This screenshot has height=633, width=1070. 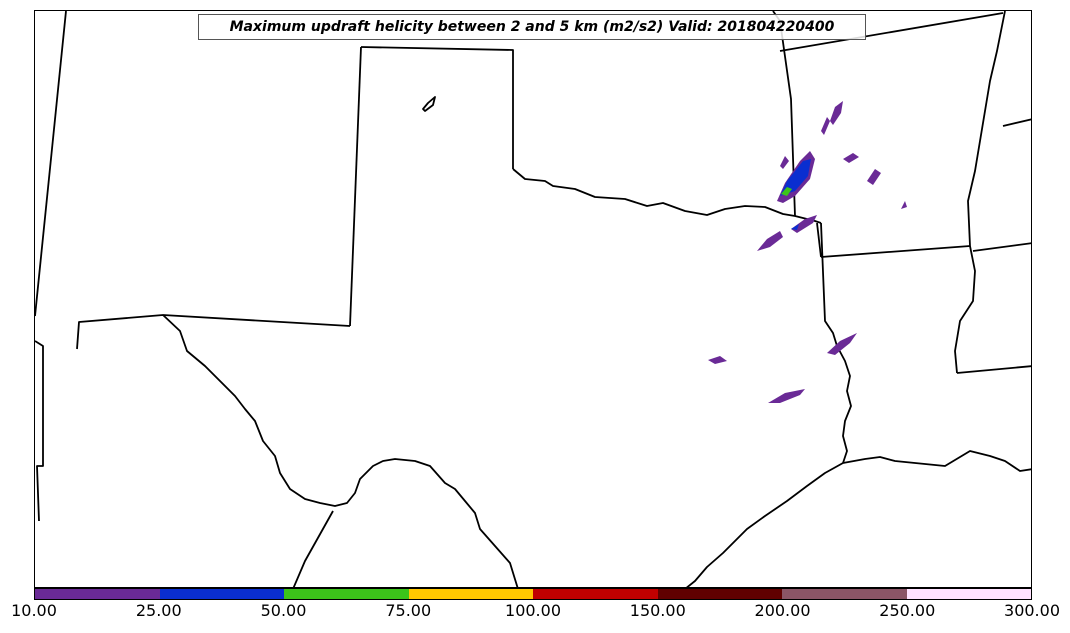 I want to click on ar-mo-border, so click(x=819, y=240).